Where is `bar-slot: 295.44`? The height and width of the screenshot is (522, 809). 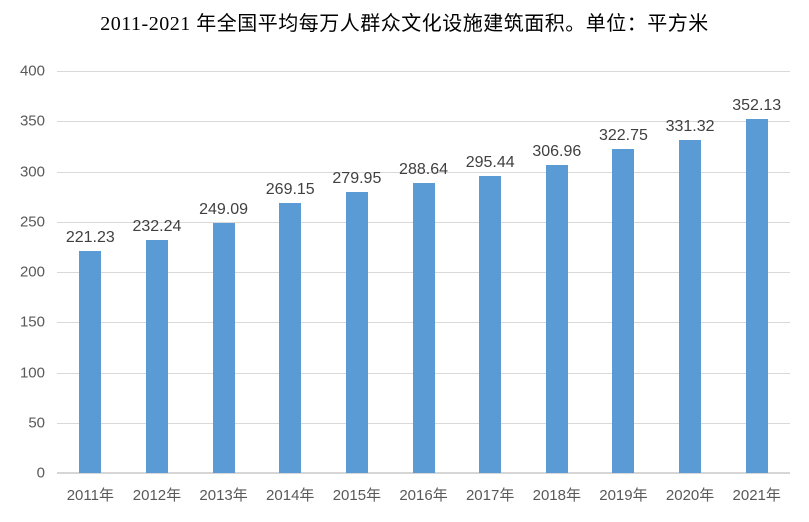 bar-slot: 295.44 is located at coordinates (490, 272).